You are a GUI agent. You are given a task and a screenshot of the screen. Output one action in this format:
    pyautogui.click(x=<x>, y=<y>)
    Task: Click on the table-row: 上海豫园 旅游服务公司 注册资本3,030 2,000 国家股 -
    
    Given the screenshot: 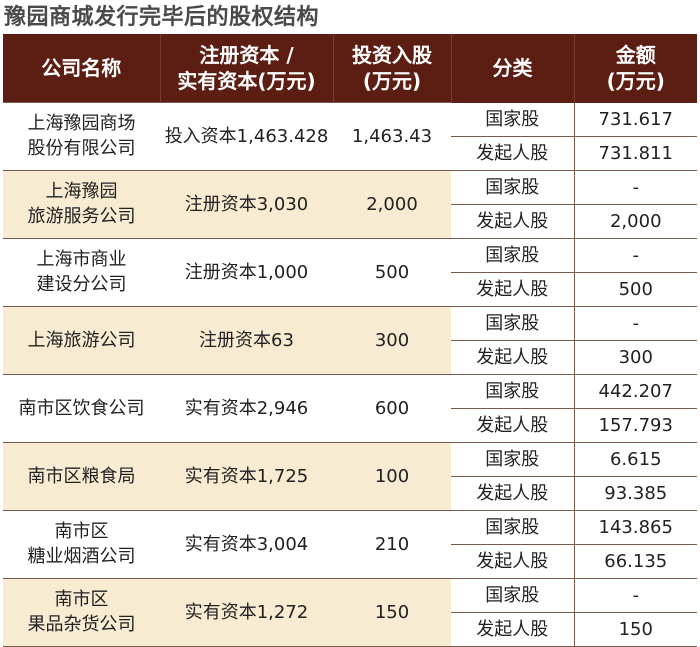 What is the action you would take?
    pyautogui.click(x=350, y=204)
    